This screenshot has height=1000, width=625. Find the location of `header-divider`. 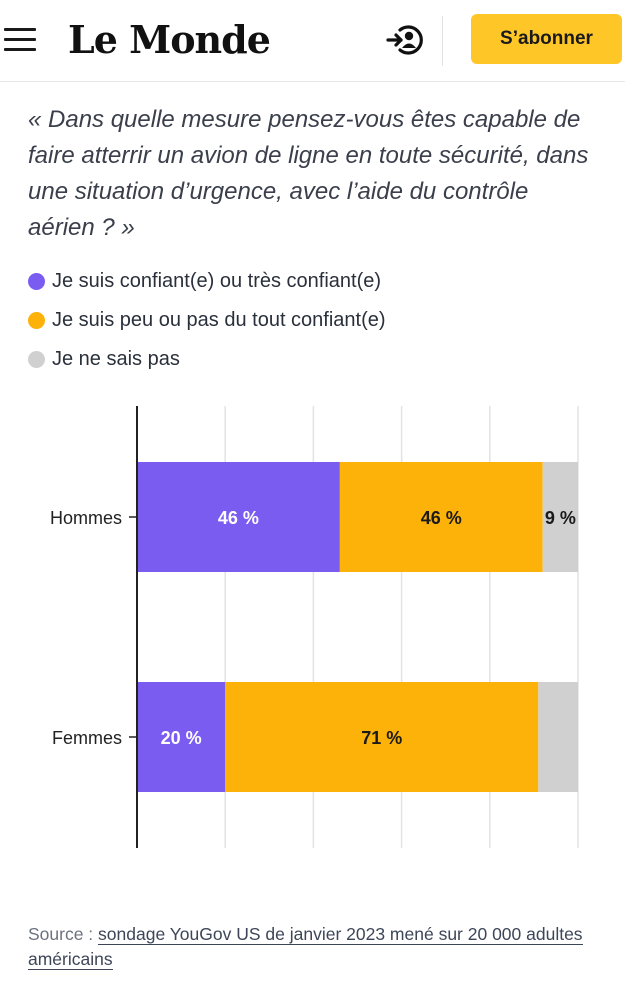

header-divider is located at coordinates (442, 41).